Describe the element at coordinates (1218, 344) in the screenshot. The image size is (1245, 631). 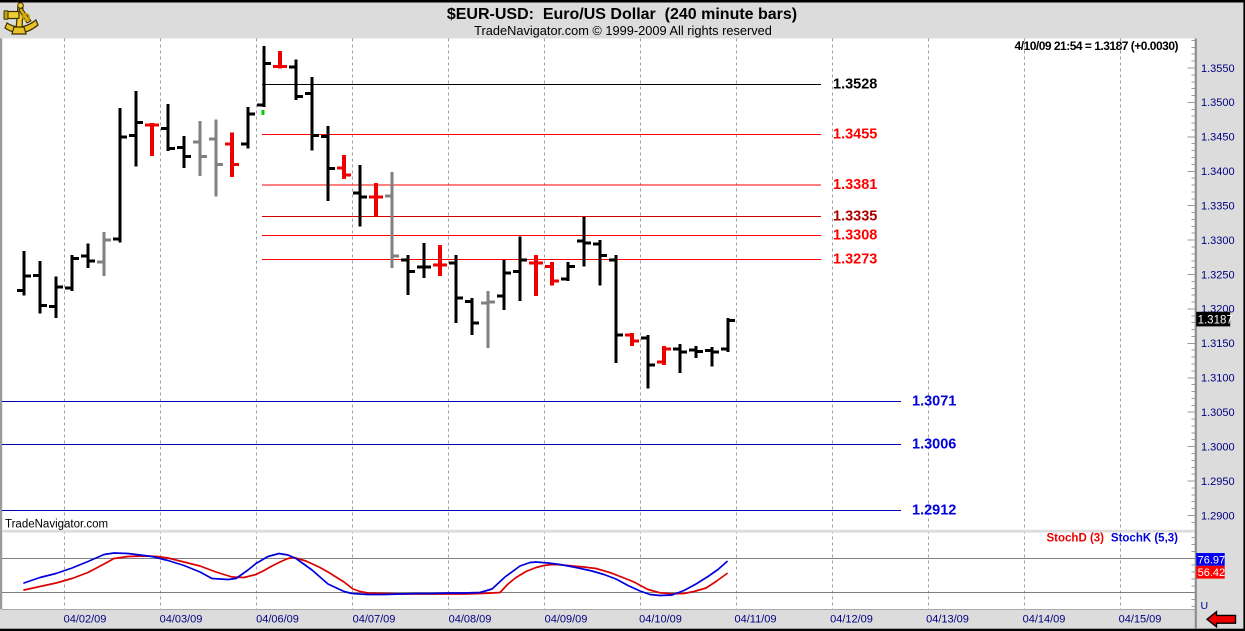
I see `svg-text: 1.3150` at that location.